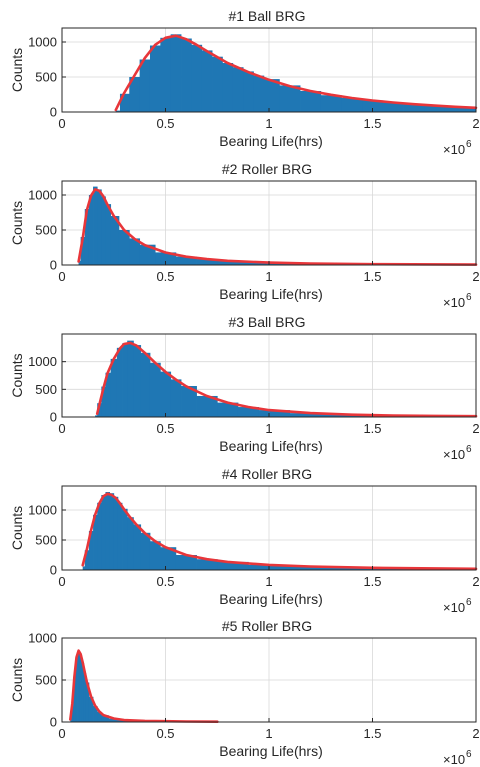 This screenshot has width=480, height=767. What do you see at coordinates (266, 16) in the screenshot?
I see `chart-title: #1 Ball BRG` at bounding box center [266, 16].